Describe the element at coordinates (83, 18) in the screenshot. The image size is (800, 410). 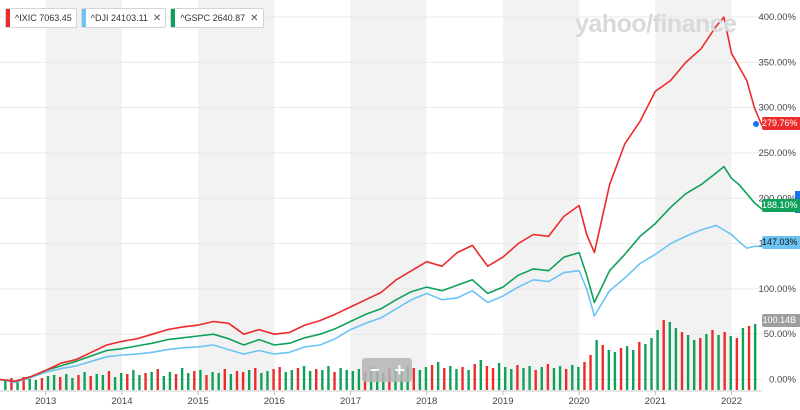
I see `dji-swatch` at that location.